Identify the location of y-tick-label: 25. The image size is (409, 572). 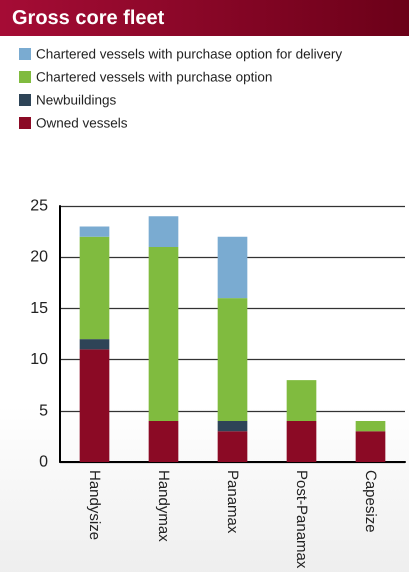
(39, 206).